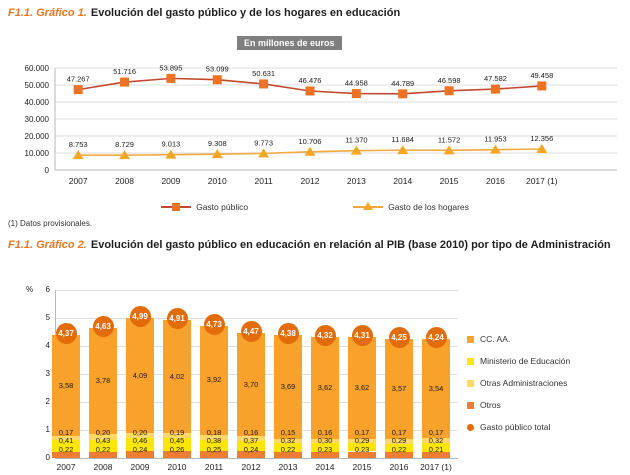 The width and height of the screenshot is (630, 475). Describe the element at coordinates (214, 449) in the screenshot. I see `bar-value-label: 0,25` at that location.